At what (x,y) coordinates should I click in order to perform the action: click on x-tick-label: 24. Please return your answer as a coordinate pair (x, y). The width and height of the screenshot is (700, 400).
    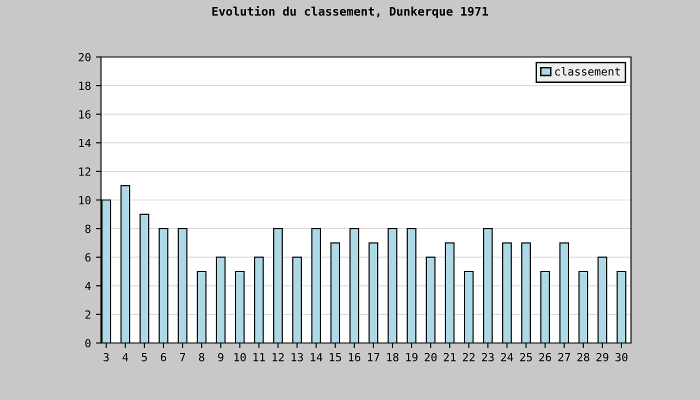
    Looking at the image, I should click on (507, 357).